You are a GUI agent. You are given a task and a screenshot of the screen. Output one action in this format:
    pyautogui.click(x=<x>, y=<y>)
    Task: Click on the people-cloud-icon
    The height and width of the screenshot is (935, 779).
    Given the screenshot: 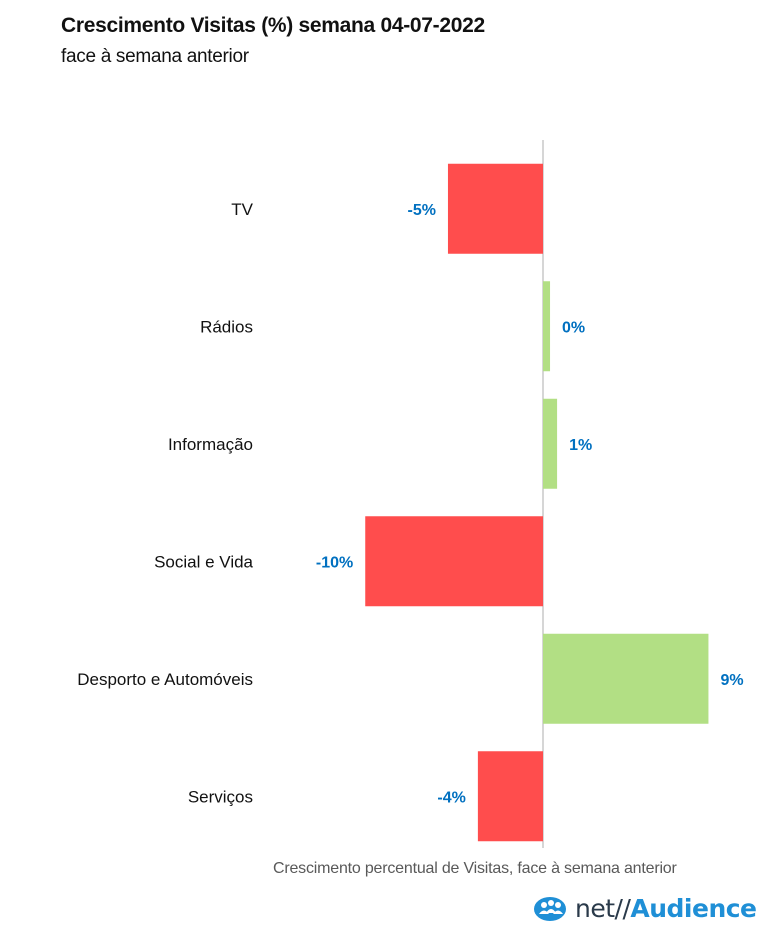 What is the action you would take?
    pyautogui.click(x=550, y=909)
    